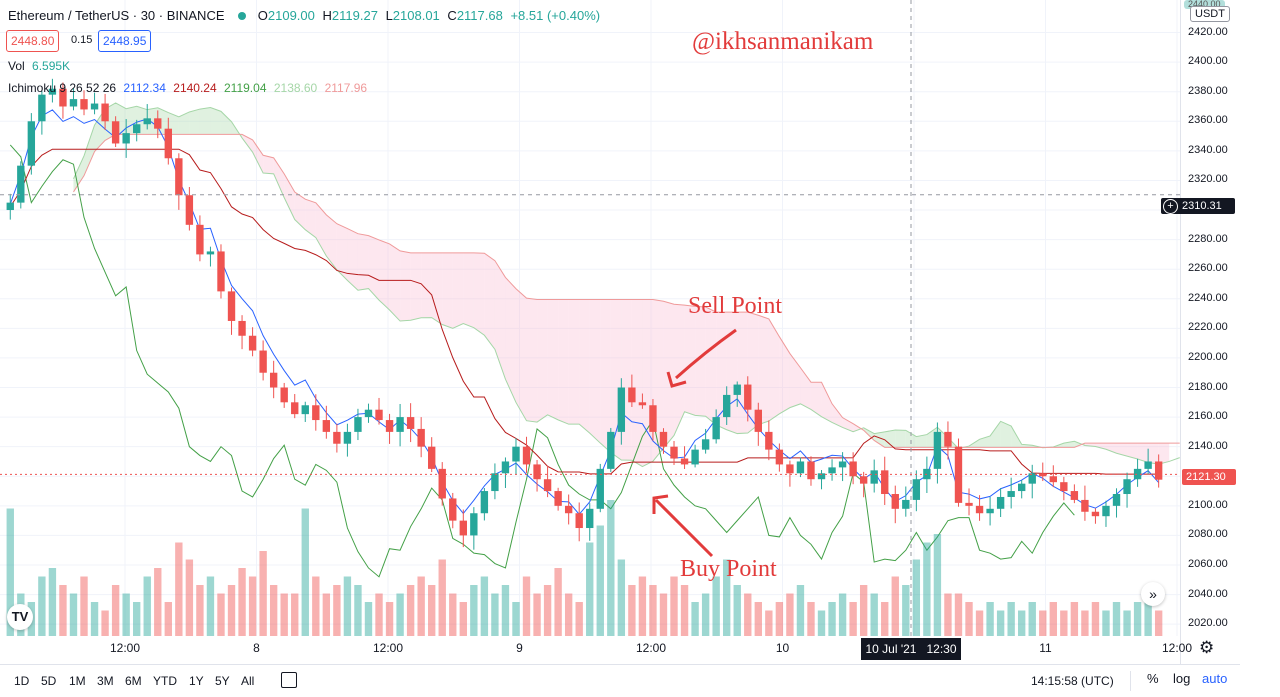 This screenshot has height=697, width=1280. What do you see at coordinates (77, 681) in the screenshot?
I see `timeframe-1m: 1M` at bounding box center [77, 681].